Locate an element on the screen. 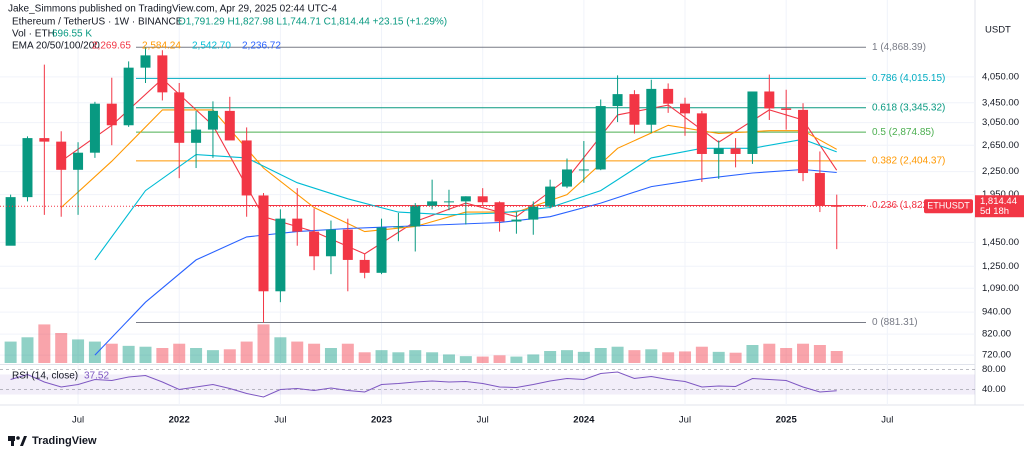 This screenshot has height=453, width=1024. fib-label: 0.786 (4,015.15) is located at coordinates (908, 78).